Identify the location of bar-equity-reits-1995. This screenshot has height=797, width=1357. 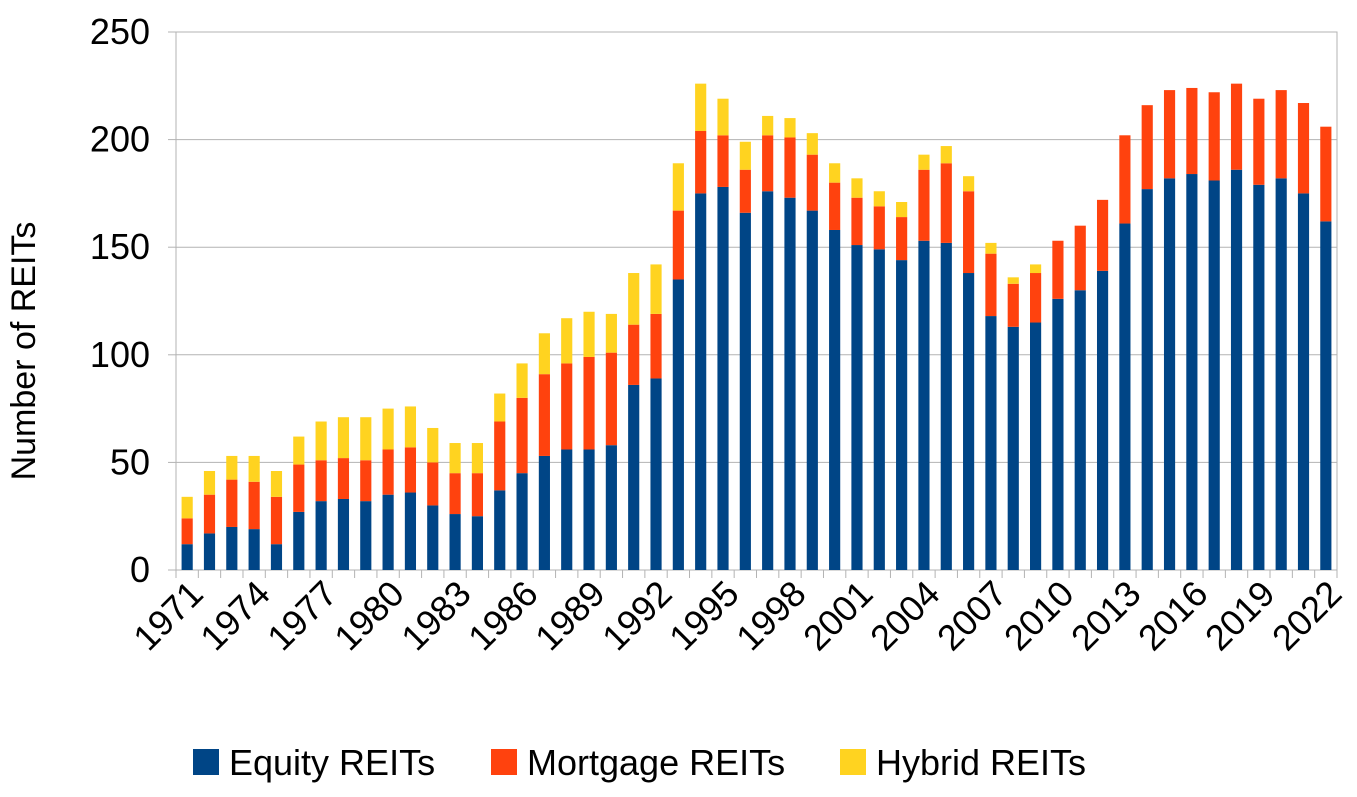
(723, 378).